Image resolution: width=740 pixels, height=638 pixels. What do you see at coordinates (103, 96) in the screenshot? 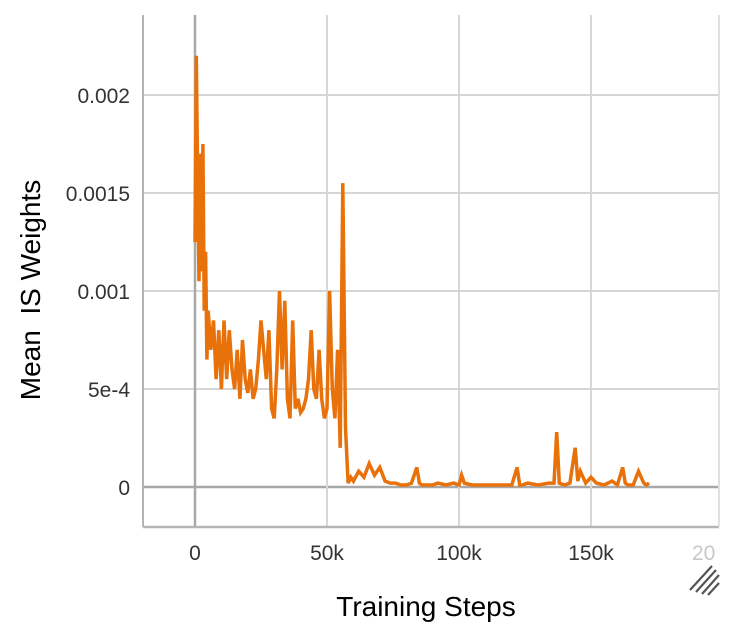
I see `y-tick-label: 0.002` at bounding box center [103, 96].